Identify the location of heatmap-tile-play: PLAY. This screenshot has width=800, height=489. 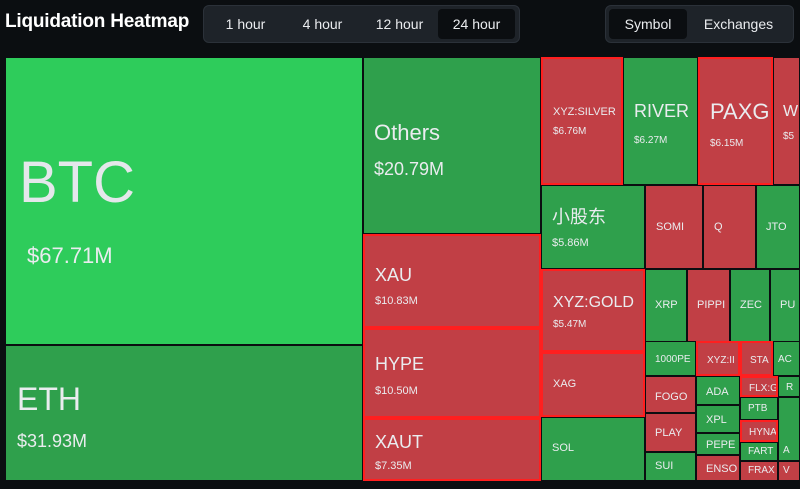
(670, 432).